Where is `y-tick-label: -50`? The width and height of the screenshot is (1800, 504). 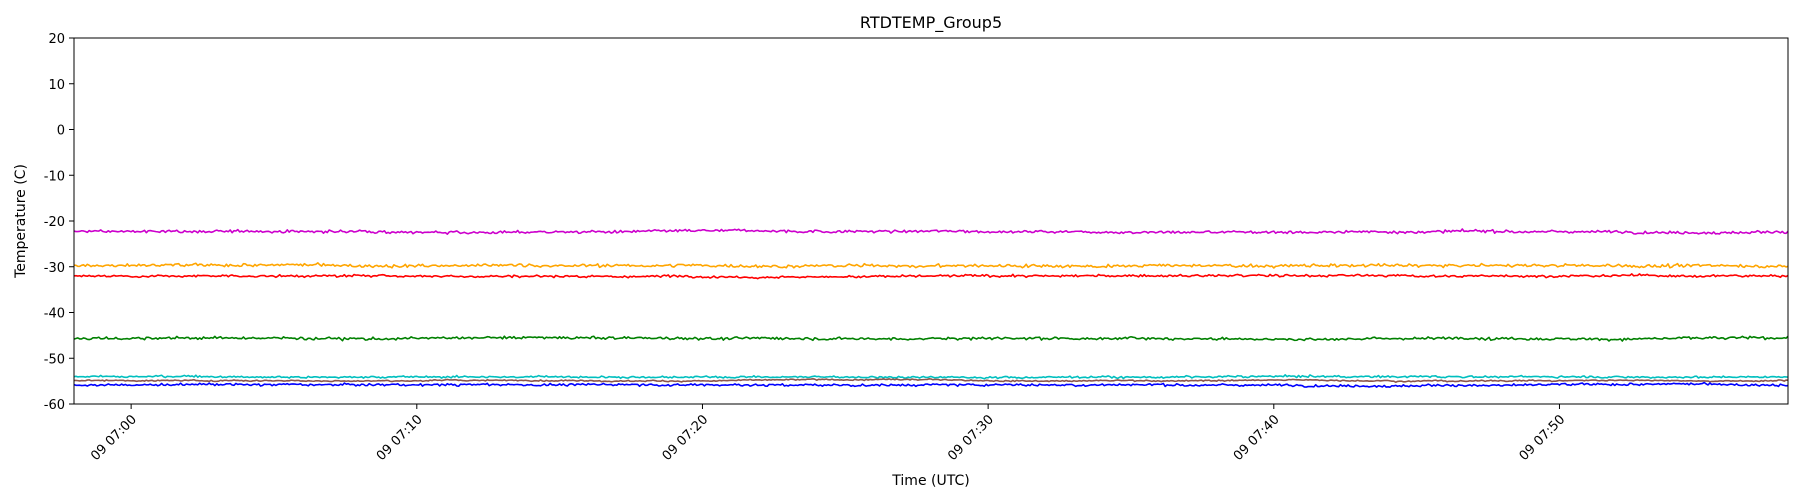
y-tick-label: -50 is located at coordinates (54, 359).